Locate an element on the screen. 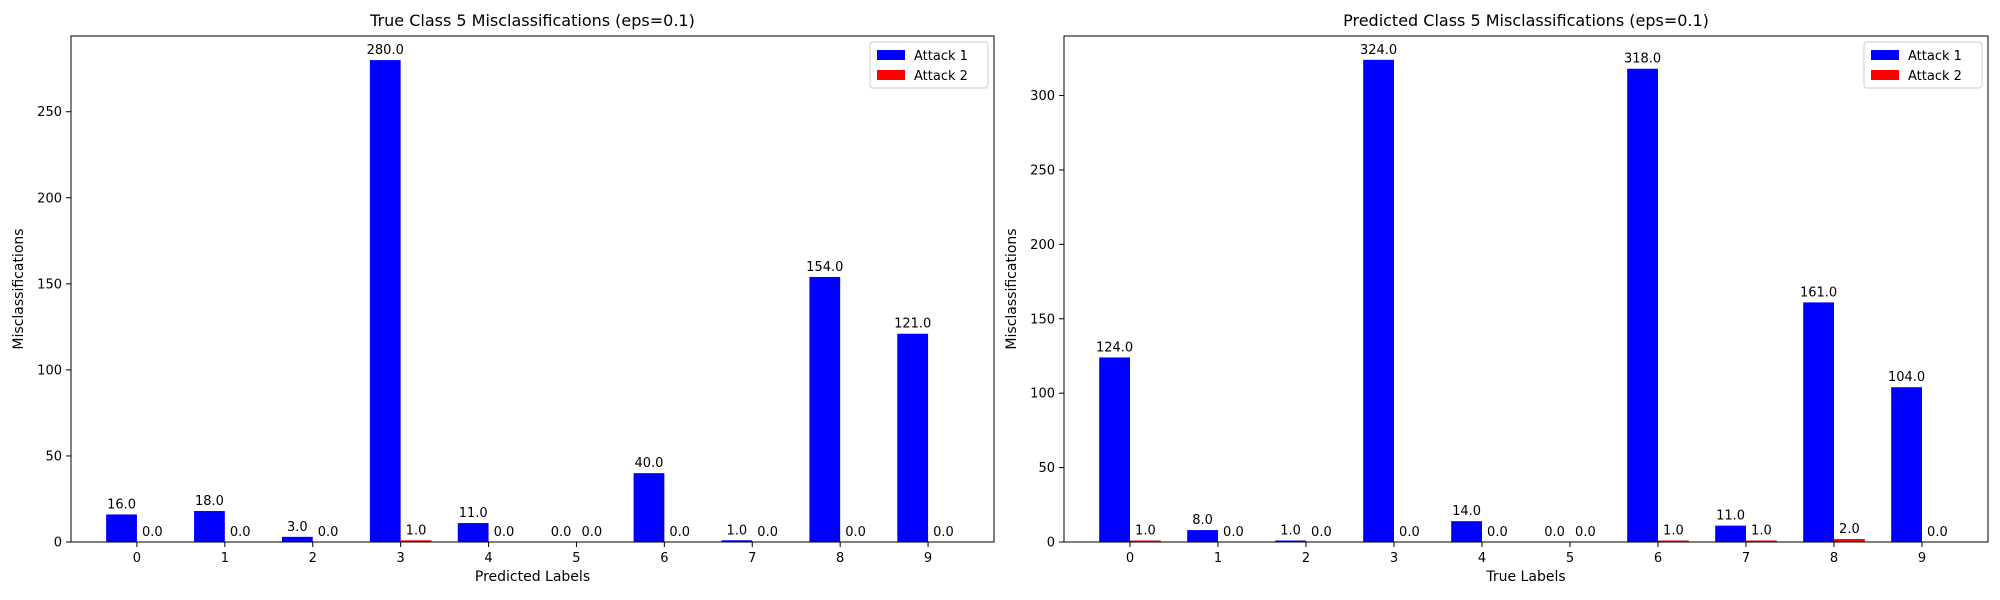 This screenshot has width=2000, height=600. x-tick-label: 5 is located at coordinates (1570, 558).